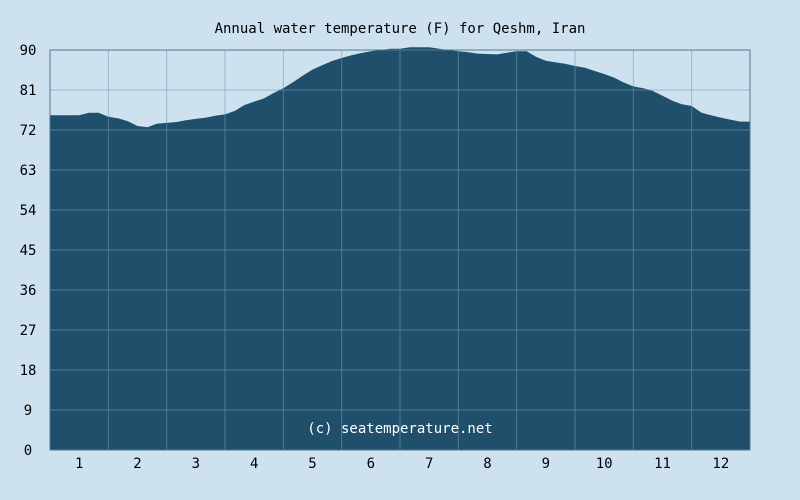  I want to click on y-tick-label: 45, so click(28, 251).